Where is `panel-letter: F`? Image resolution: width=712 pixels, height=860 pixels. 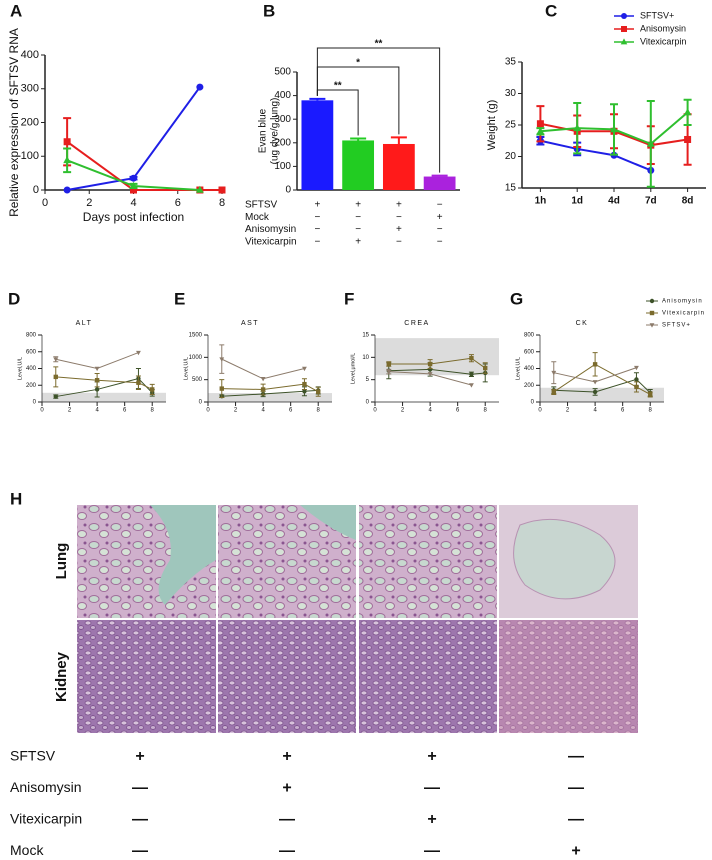
panel-letter: F is located at coordinates (349, 298).